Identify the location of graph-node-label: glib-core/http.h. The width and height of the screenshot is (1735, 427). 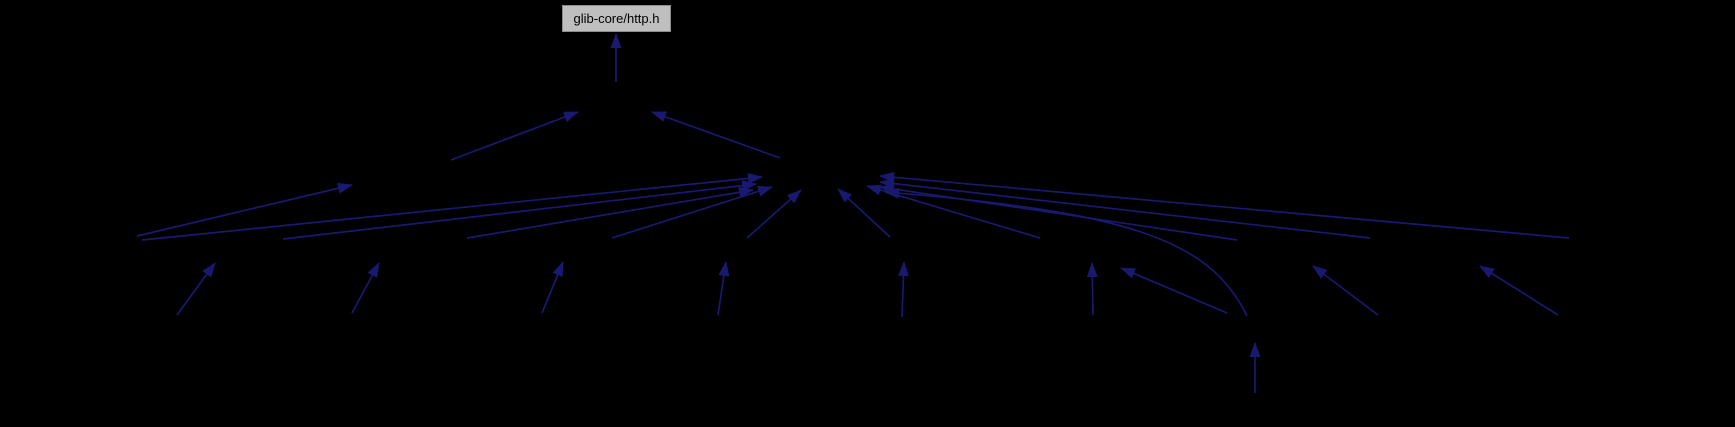
(616, 18).